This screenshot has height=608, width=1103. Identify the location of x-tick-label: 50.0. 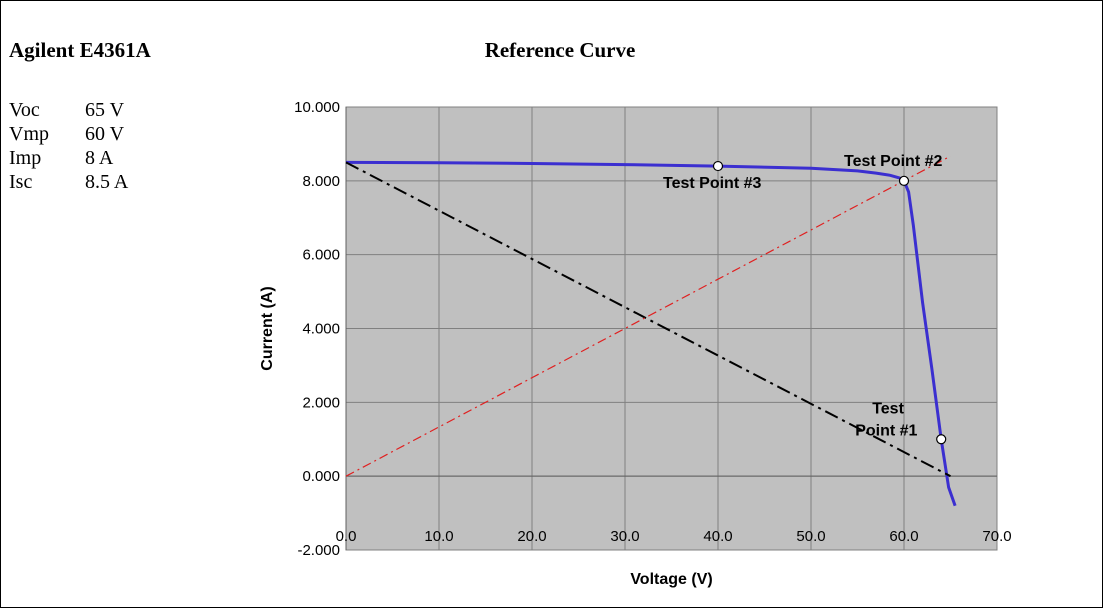
(810, 536).